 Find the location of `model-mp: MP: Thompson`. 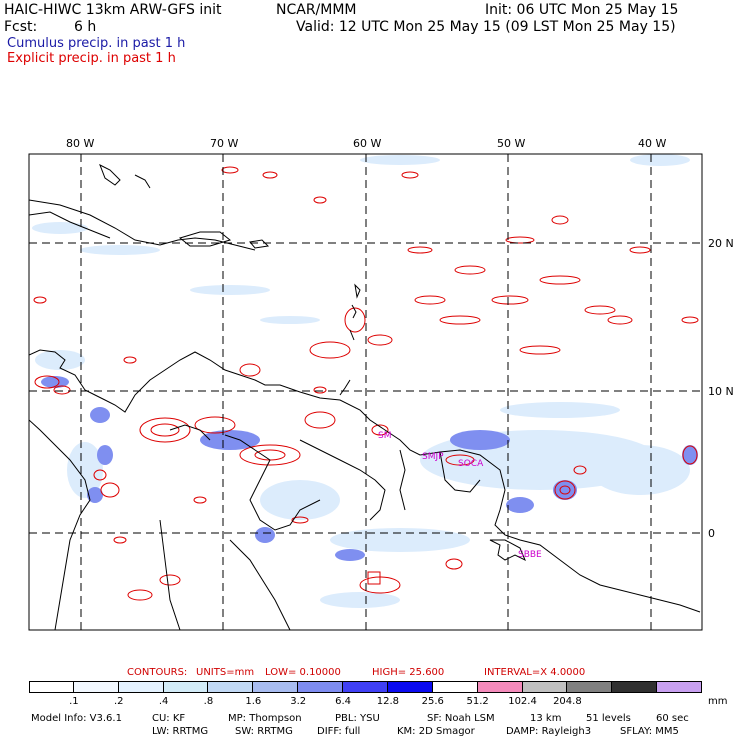

model-mp: MP: Thompson is located at coordinates (265, 718).